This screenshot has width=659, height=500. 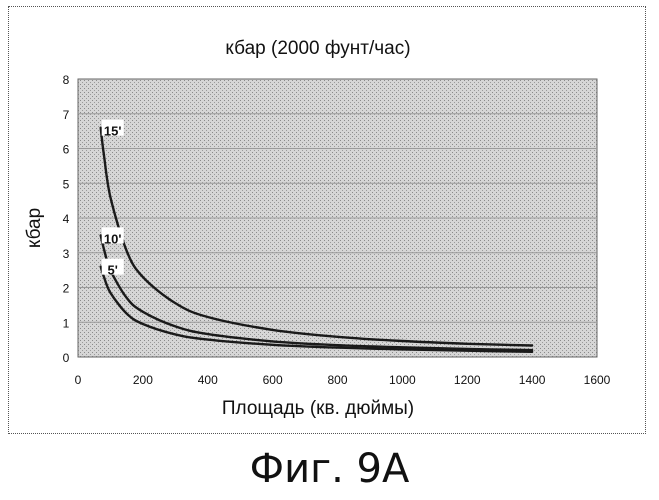 I want to click on x-tick-label: 400, so click(x=208, y=380).